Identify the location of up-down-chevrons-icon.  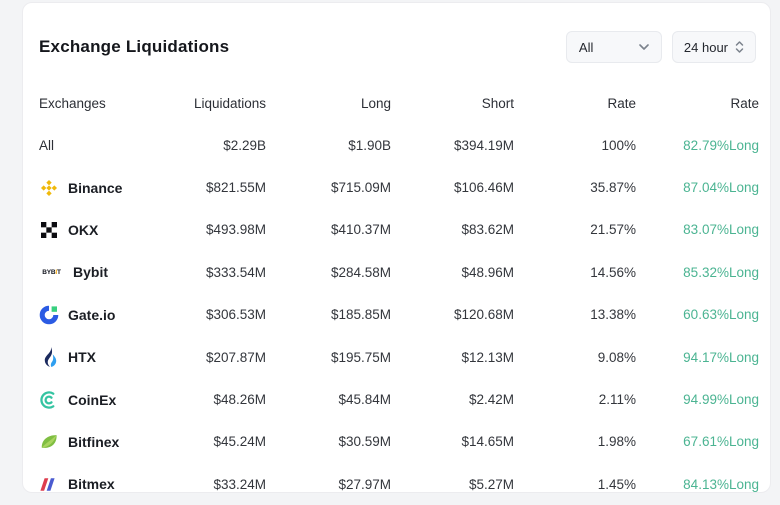
(739, 47).